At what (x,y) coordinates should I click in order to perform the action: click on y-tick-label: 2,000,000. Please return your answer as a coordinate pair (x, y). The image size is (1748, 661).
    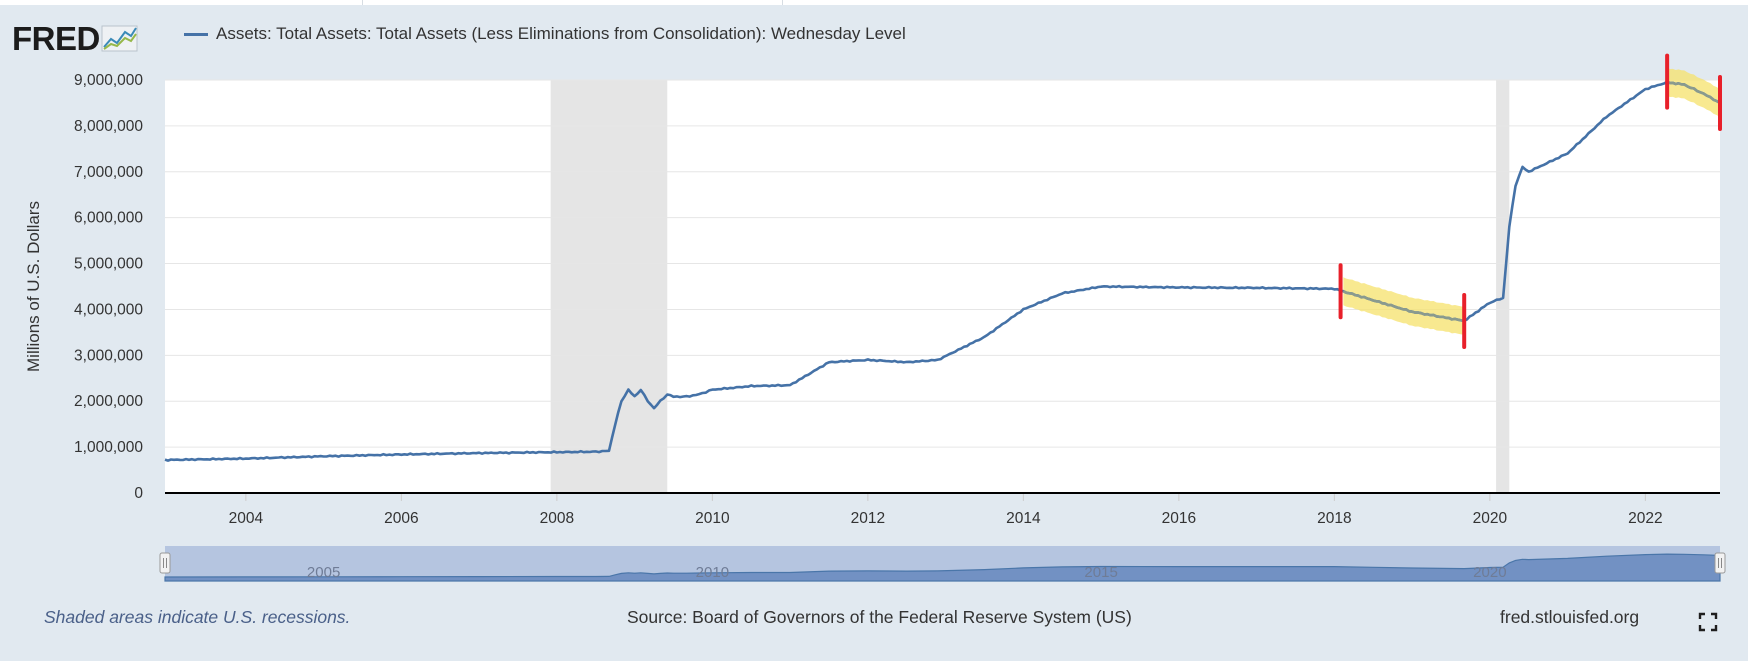
    Looking at the image, I should click on (108, 401).